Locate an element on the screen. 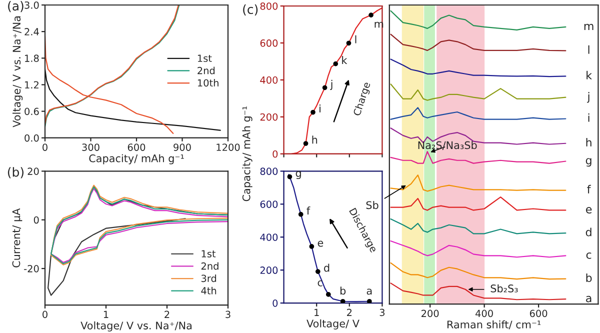 Image resolution: width=600 pixels, height=333 pixels. y-tick-label: 1.8 is located at coordinates (32, 58).